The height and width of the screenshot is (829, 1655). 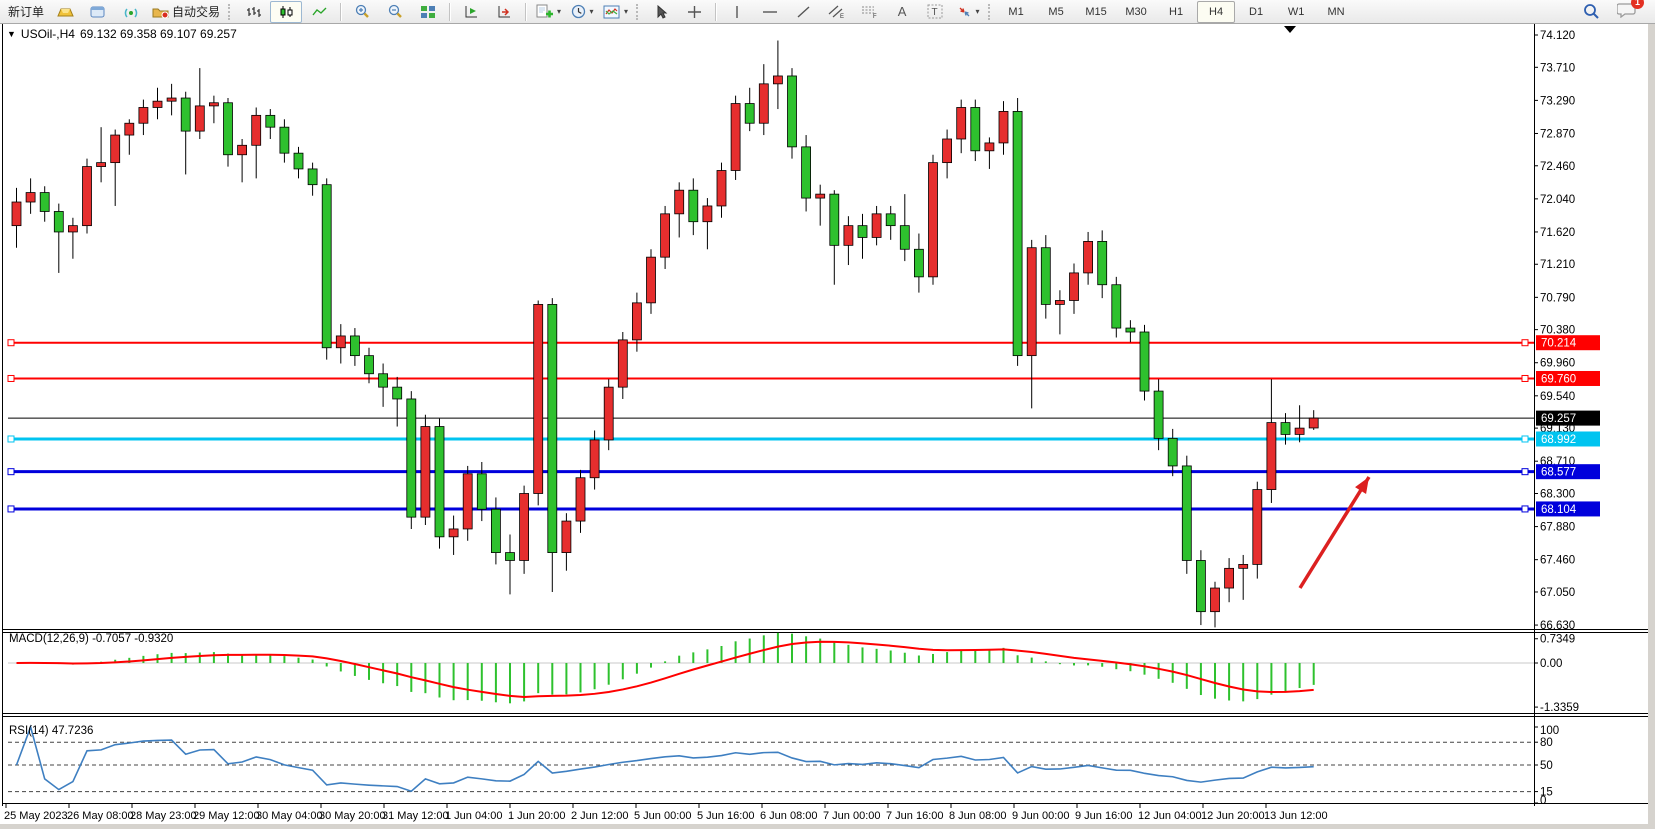 What do you see at coordinates (98, 12) in the screenshot?
I see `market-window-icon` at bounding box center [98, 12].